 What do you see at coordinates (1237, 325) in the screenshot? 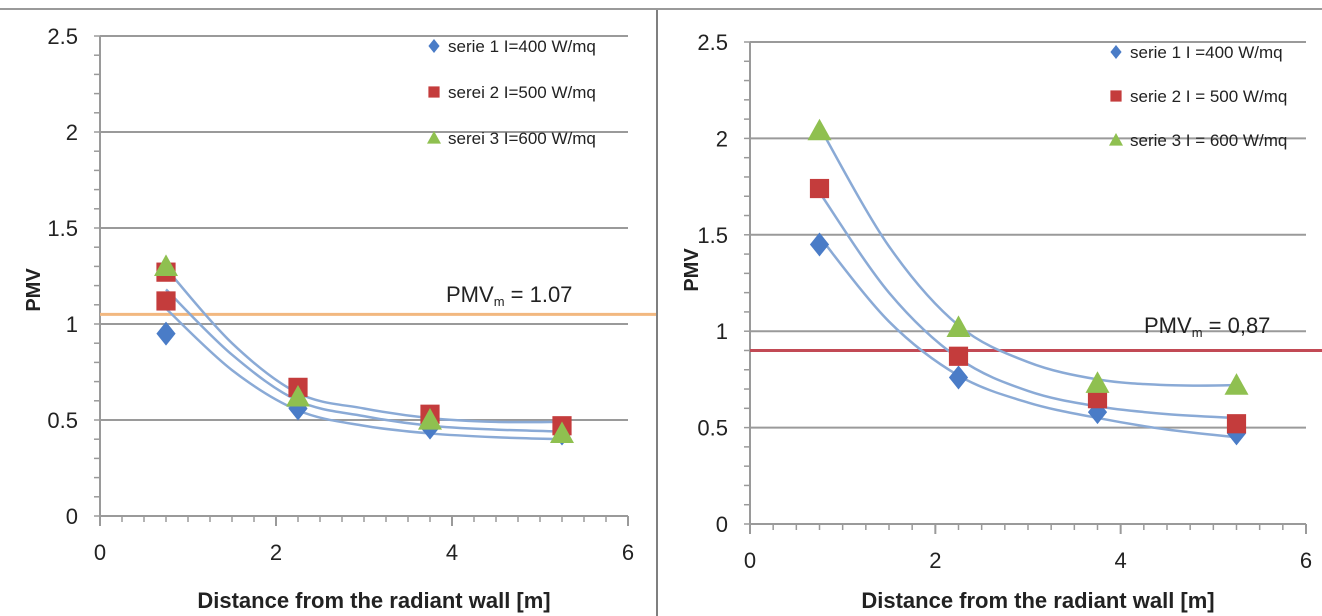
I see `pmv-mean-label-value: = 0,87` at bounding box center [1237, 325].